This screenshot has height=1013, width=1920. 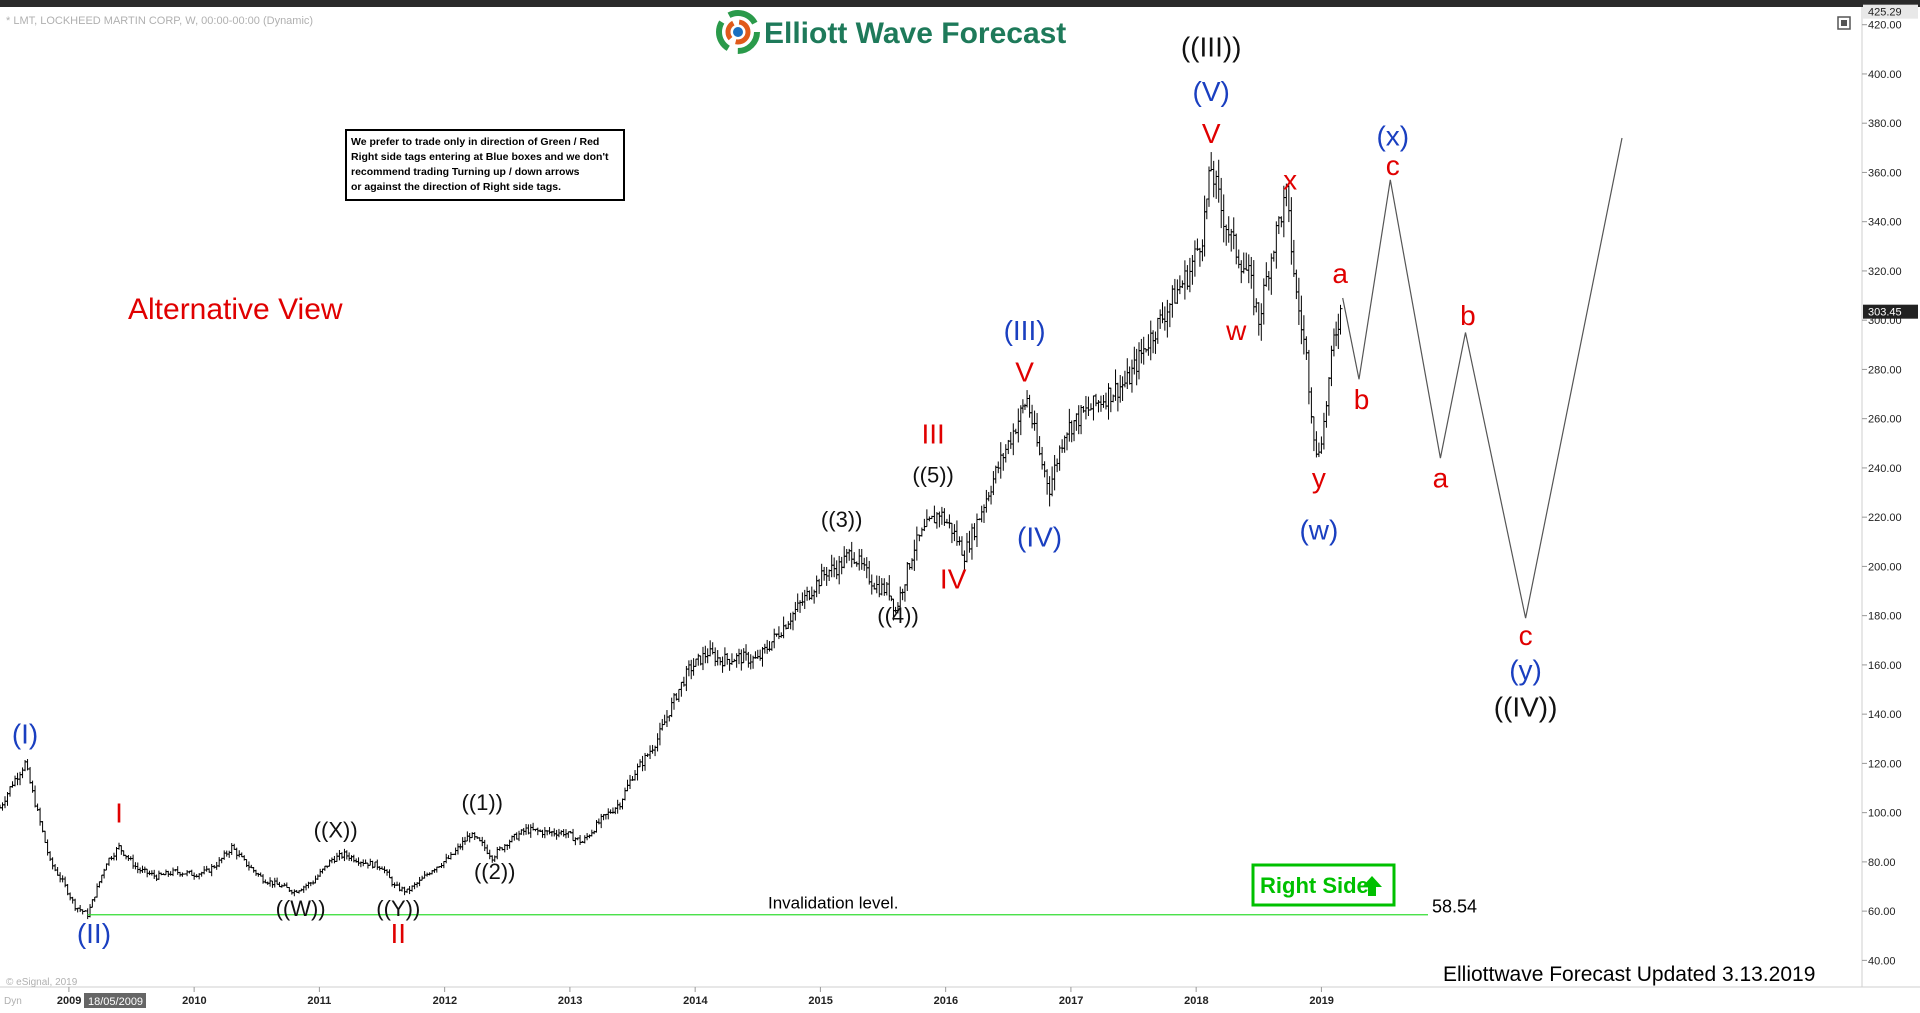 What do you see at coordinates (1885, 715) in the screenshot?
I see `y-tick-label: 140.00` at bounding box center [1885, 715].